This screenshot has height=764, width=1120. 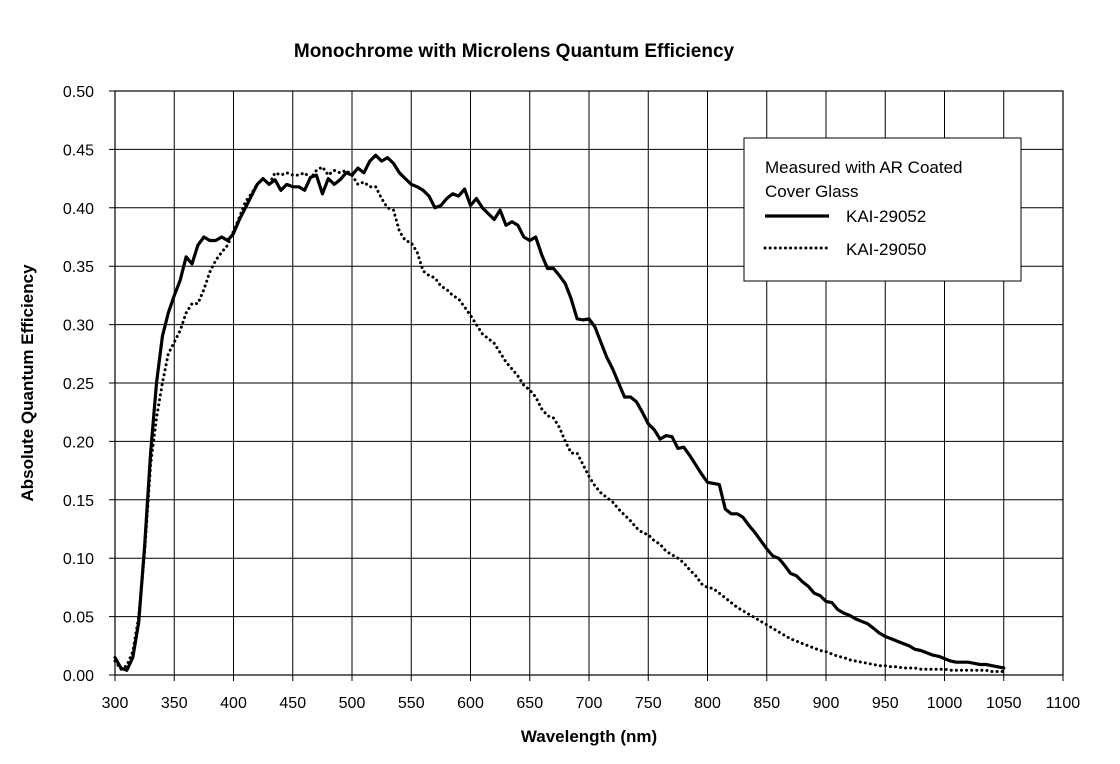 What do you see at coordinates (470, 703) in the screenshot?
I see `x-tick-label: 600` at bounding box center [470, 703].